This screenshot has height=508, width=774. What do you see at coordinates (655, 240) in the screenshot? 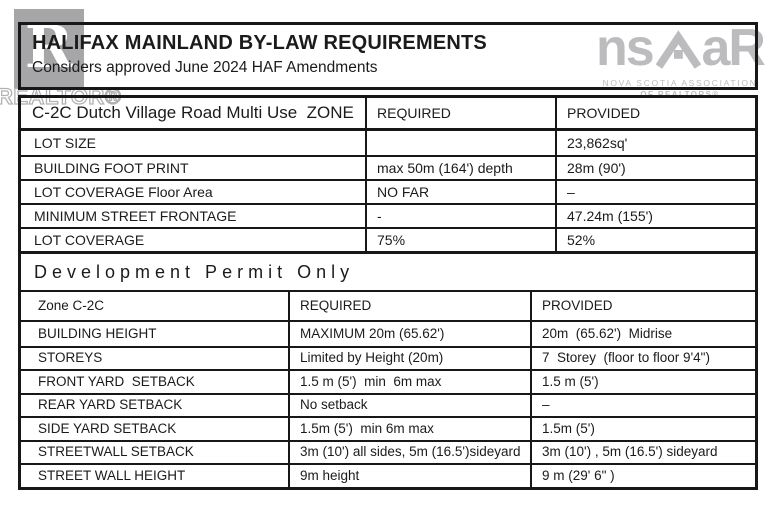
I see `row-provided: 52%` at bounding box center [655, 240].